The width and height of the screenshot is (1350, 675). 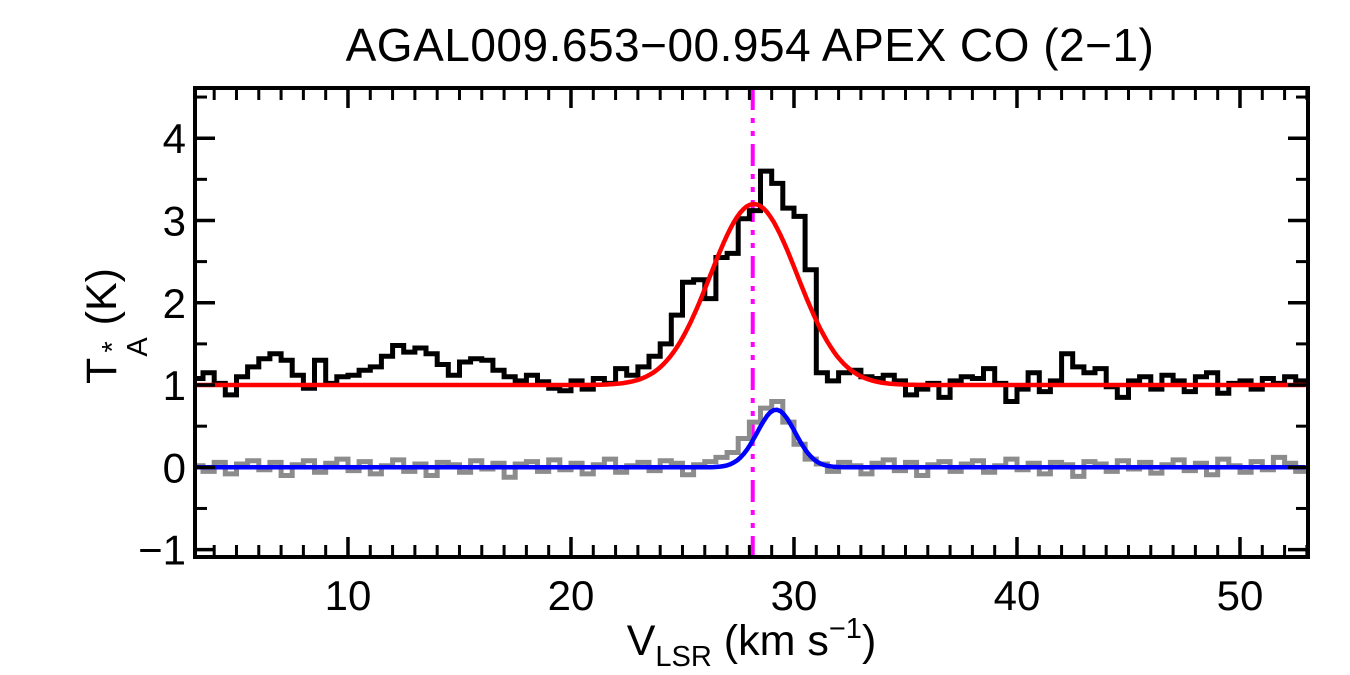 What do you see at coordinates (1017, 595) in the screenshot?
I see `svg-text: 40` at bounding box center [1017, 595].